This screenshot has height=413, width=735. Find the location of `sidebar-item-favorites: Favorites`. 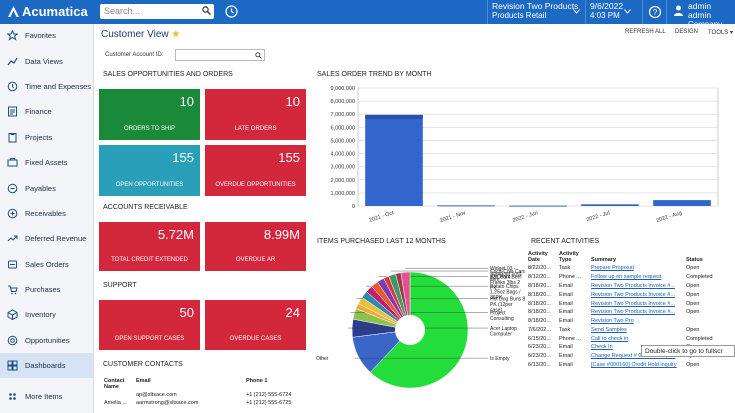

sidebar-item-favorites: Favorites is located at coordinates (46, 35).